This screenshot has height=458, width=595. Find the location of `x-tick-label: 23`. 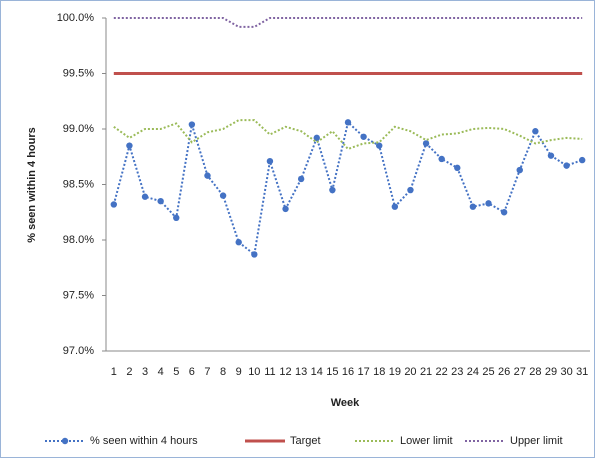

x-tick-label: 23 is located at coordinates (457, 372).